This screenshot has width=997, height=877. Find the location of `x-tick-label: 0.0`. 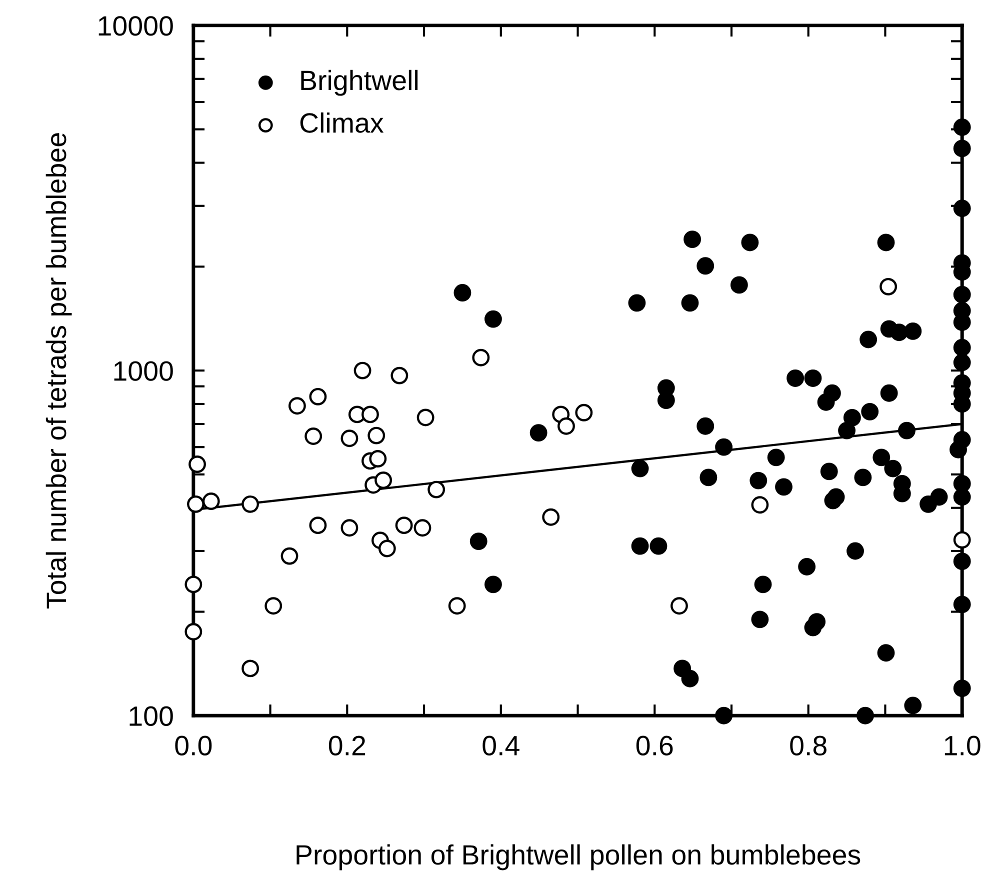

x-tick-label: 0.0 is located at coordinates (193, 746).